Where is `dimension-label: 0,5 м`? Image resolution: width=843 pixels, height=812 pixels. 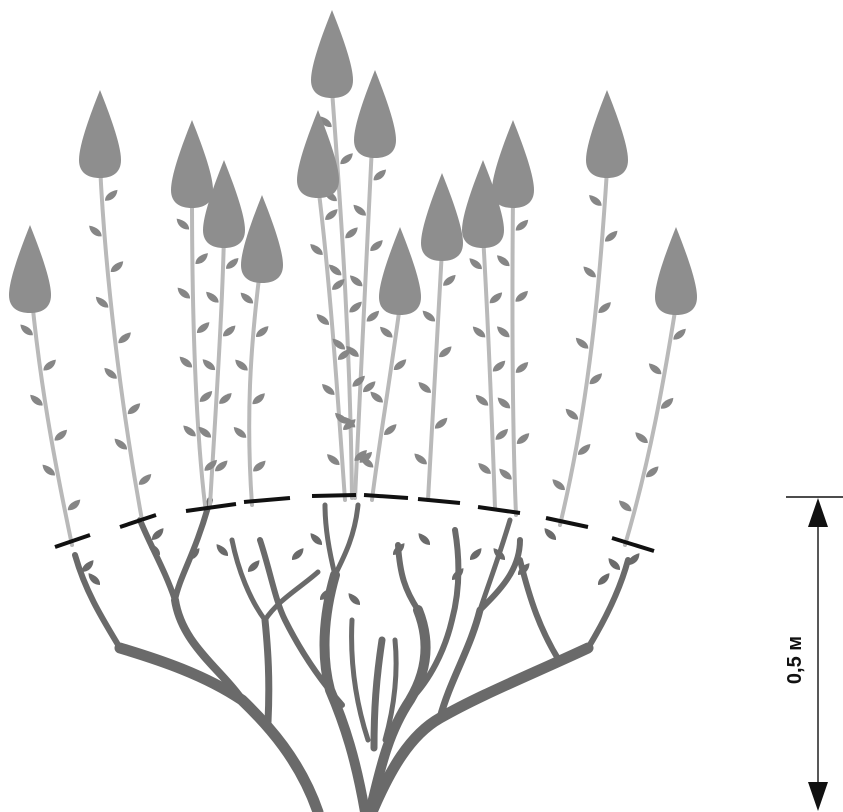 dimension-label: 0,5 м is located at coordinates (795, 660).